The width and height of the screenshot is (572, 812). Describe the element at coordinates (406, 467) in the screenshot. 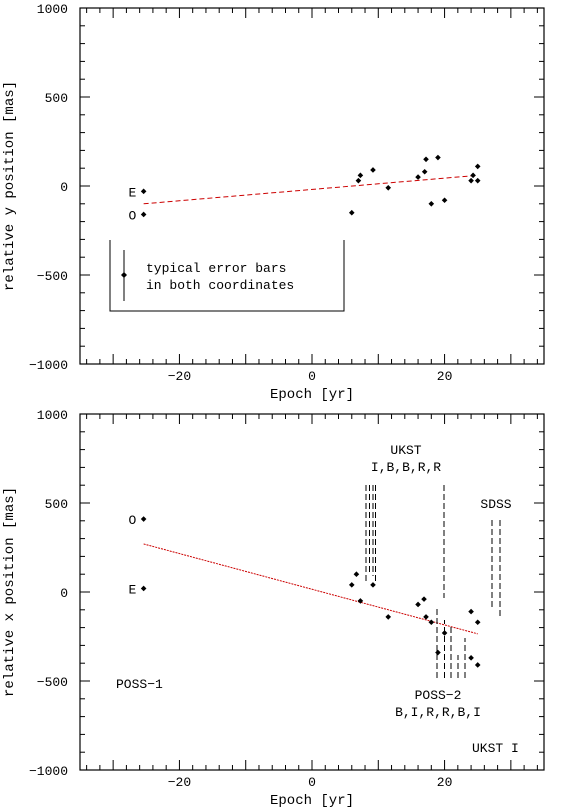

I see `annotation-ukst-bands: I,B,B,R,R` at that location.